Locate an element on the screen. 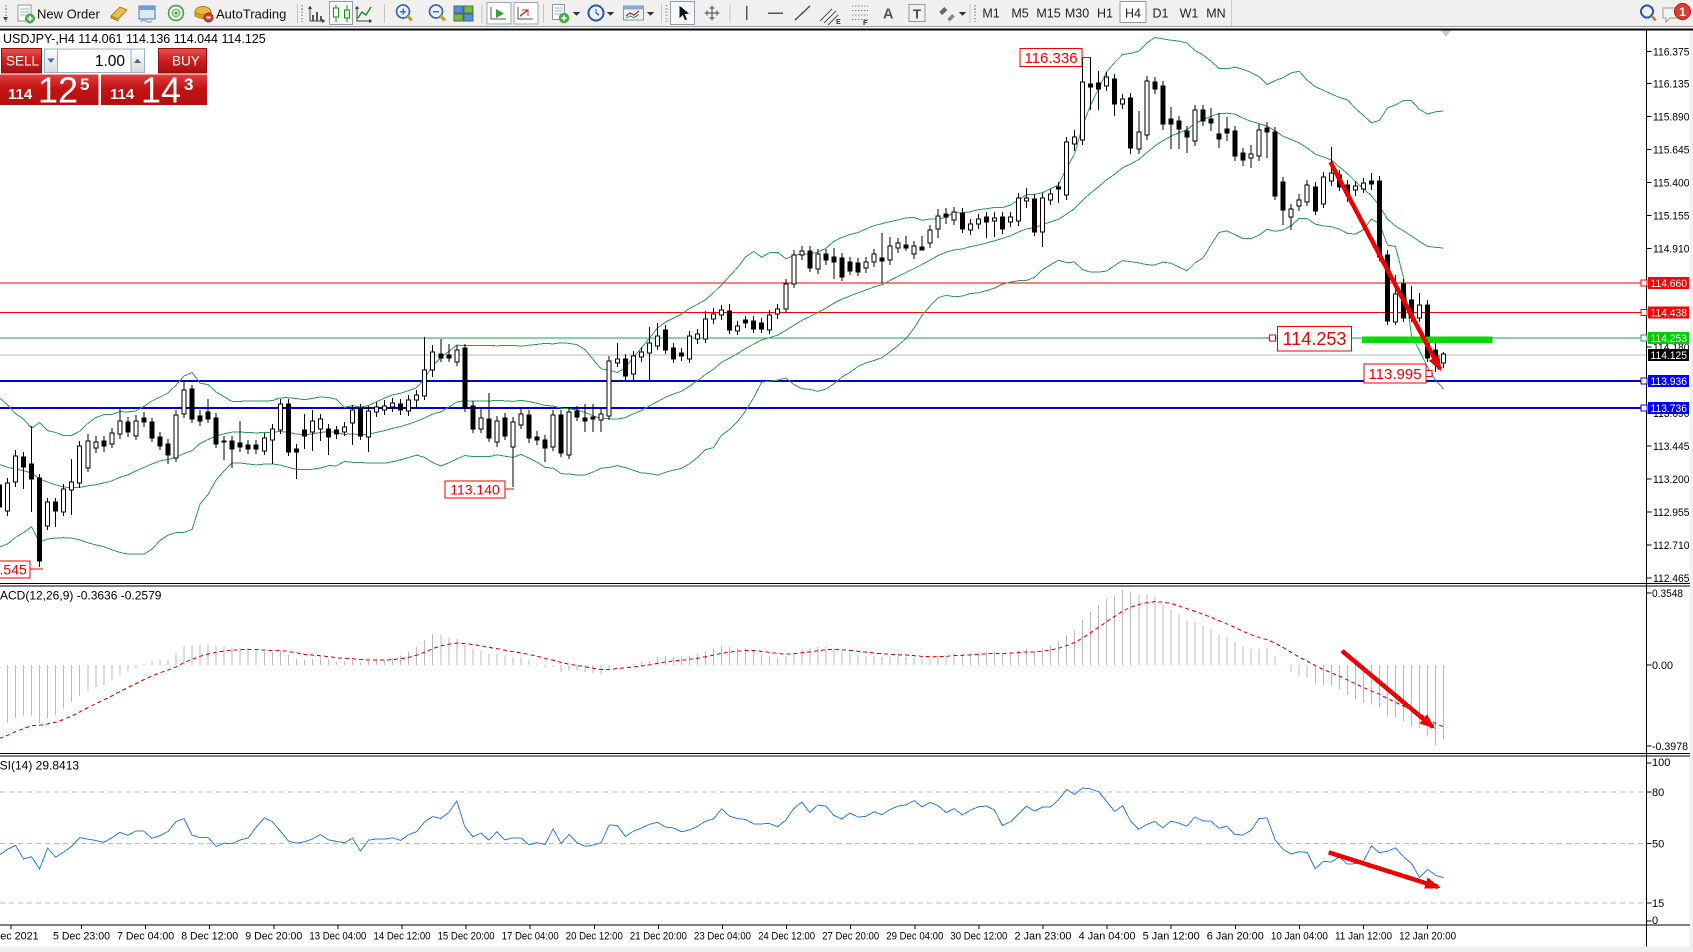 The width and height of the screenshot is (1693, 952). svg-text: 113.736 is located at coordinates (1669, 409).